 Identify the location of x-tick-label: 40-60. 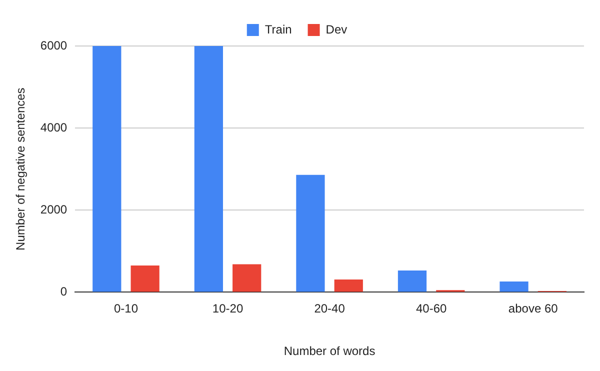
(431, 309).